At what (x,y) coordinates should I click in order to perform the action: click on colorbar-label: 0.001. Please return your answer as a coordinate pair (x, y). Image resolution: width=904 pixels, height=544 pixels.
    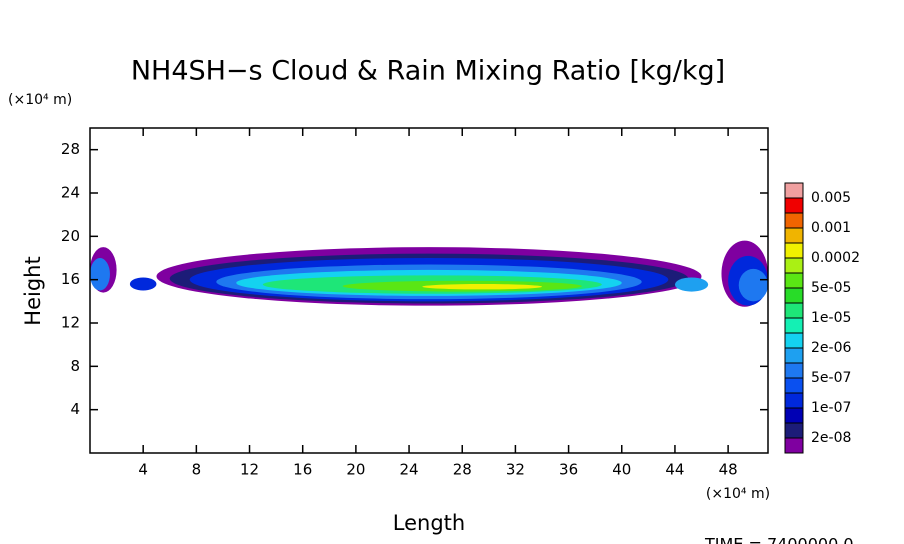
    Looking at the image, I should click on (831, 228).